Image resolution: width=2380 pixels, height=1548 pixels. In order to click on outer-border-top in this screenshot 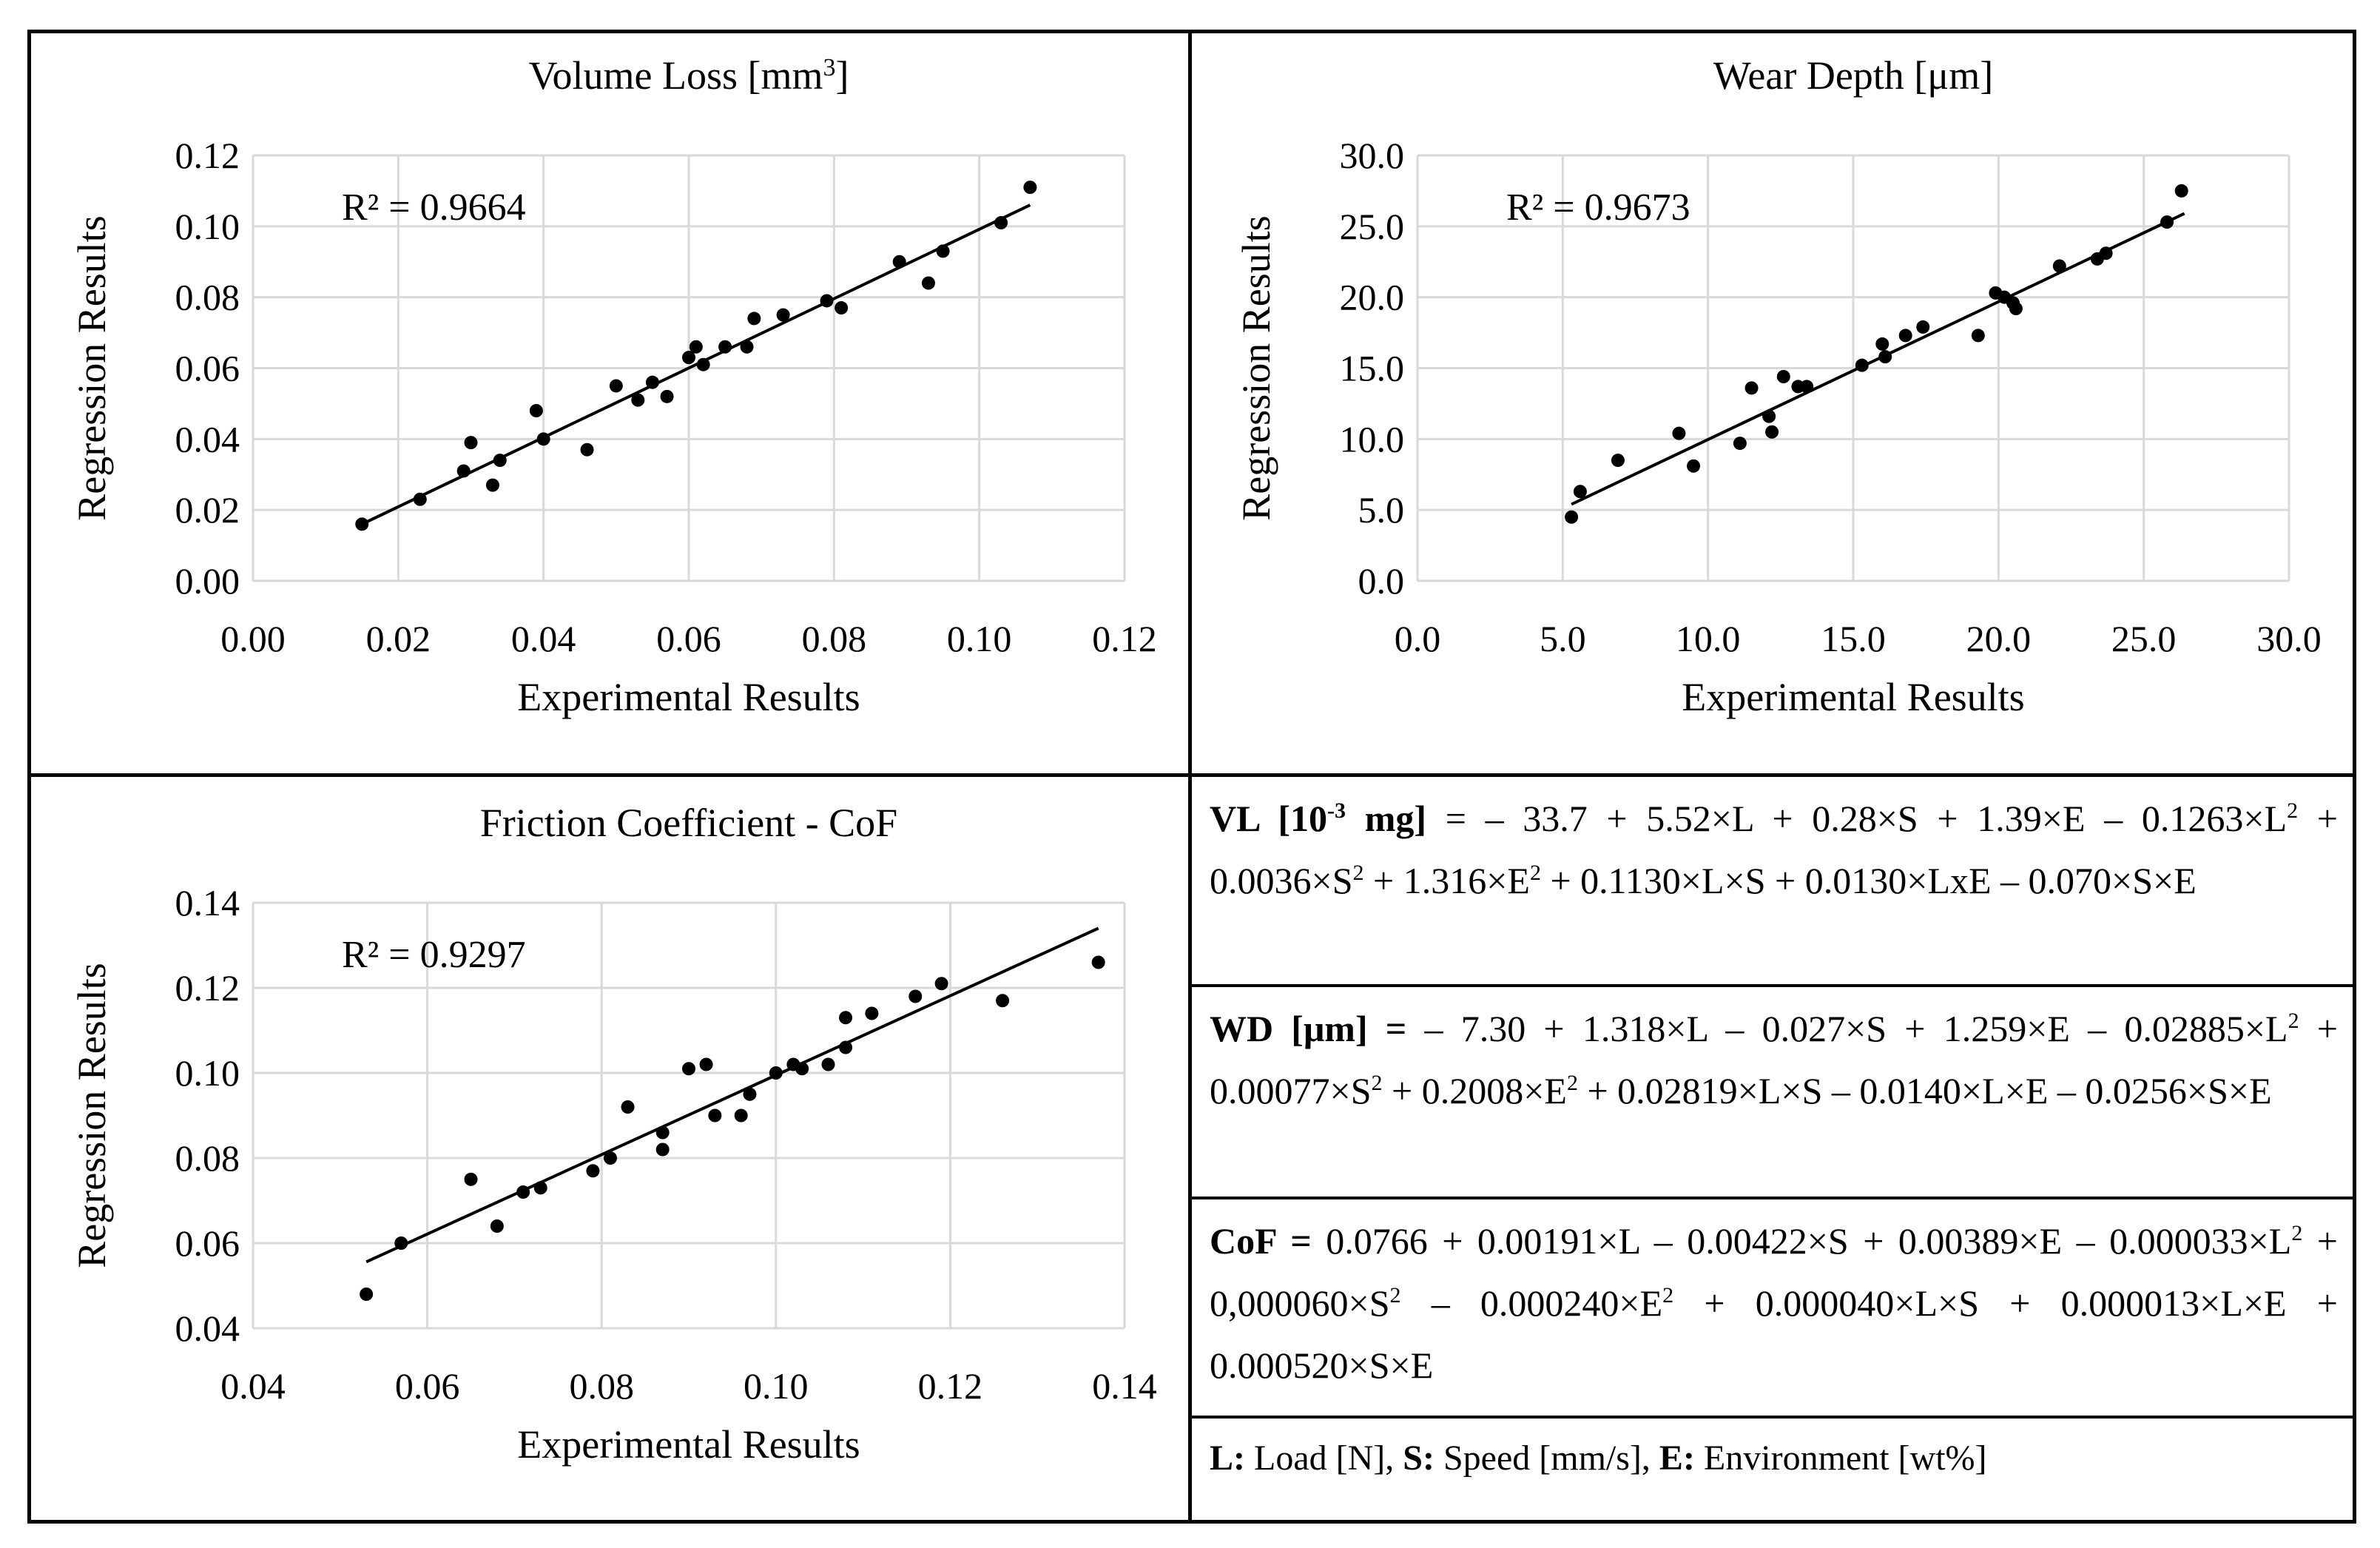, I will do `click(1192, 31)`.